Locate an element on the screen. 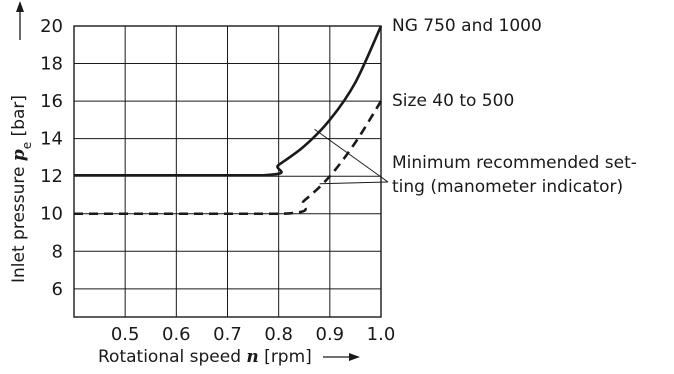 Image resolution: width=674 pixels, height=374 pixels. series-label-1: NG 750 and 1000 is located at coordinates (467, 26).